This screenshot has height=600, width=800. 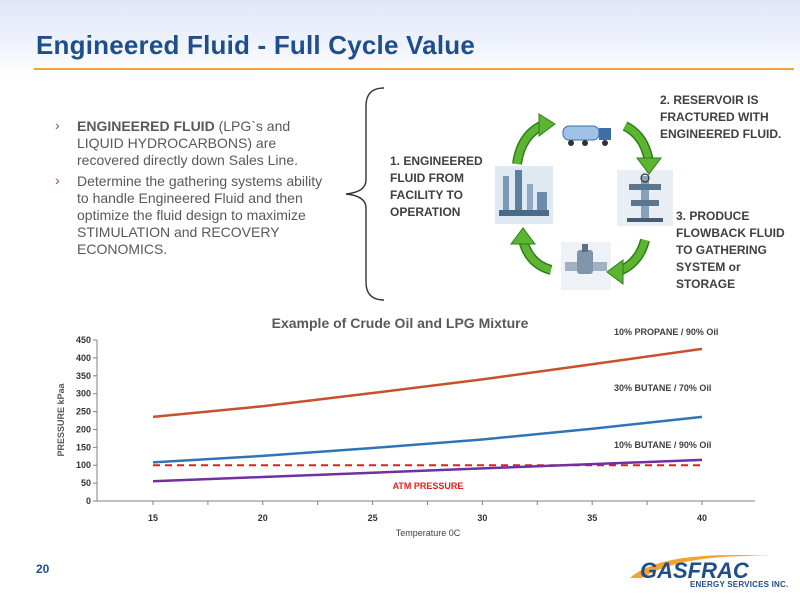 I want to click on x-tick-label: 15, so click(x=153, y=518).